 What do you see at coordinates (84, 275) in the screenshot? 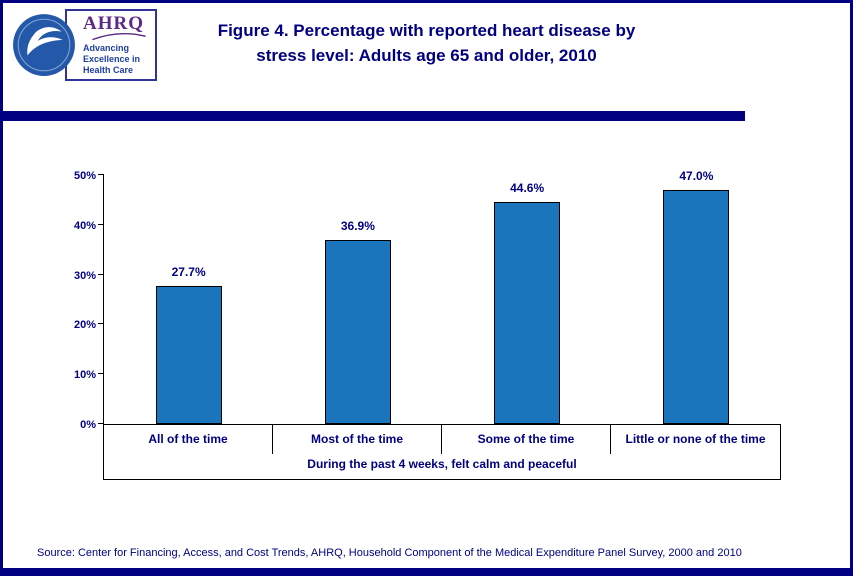
I see `y-tick-label: 30%` at bounding box center [84, 275].